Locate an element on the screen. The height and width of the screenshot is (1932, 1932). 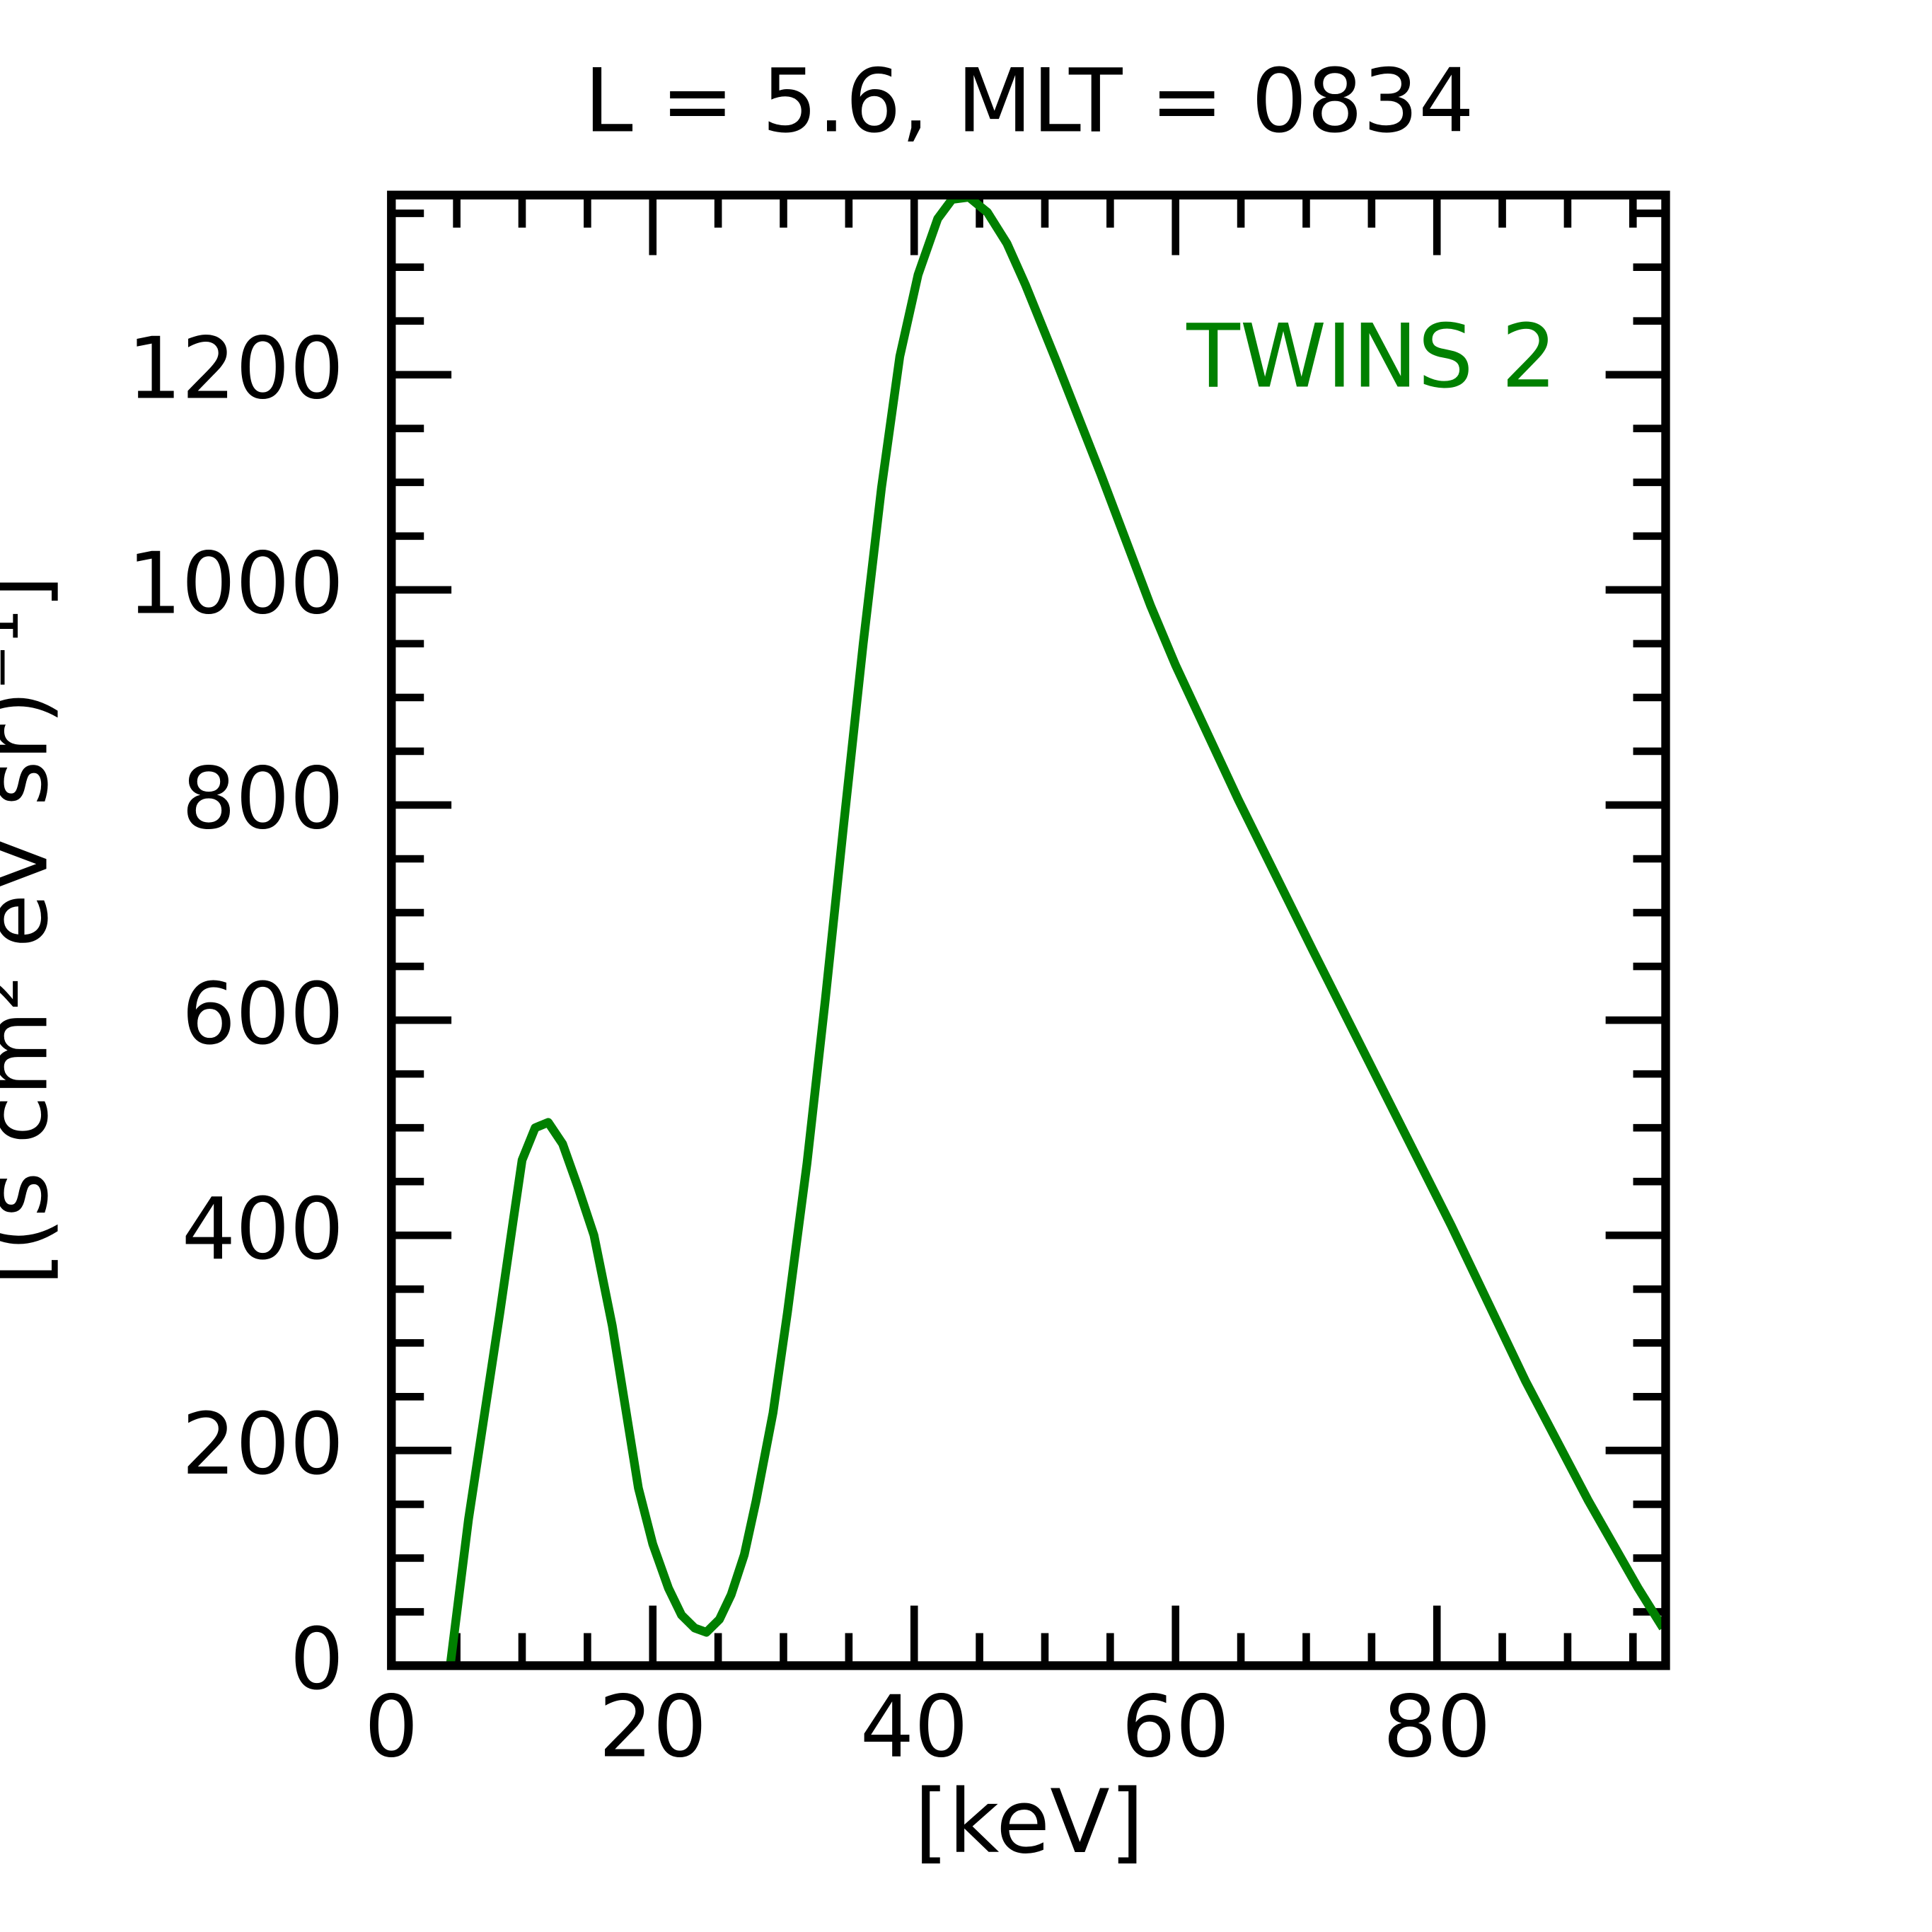
y-axis-label: [(s cm² eV sr)⁻¹] is located at coordinates (34, 930).